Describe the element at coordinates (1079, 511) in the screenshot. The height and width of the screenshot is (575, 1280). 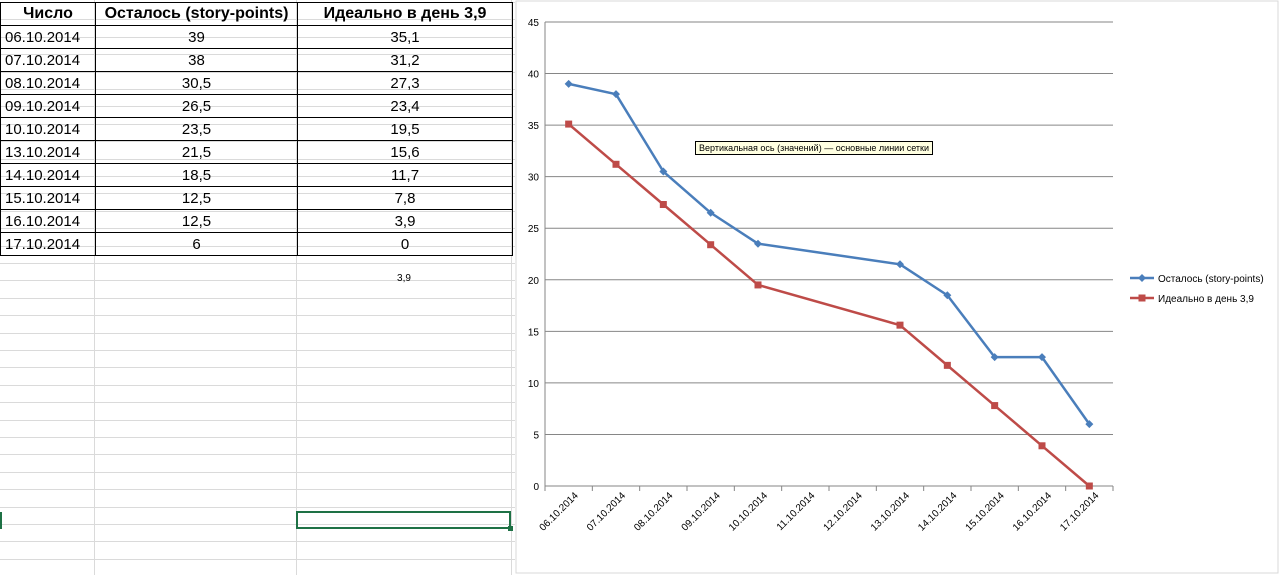
I see `x-tick-label: 17.10.2014` at that location.